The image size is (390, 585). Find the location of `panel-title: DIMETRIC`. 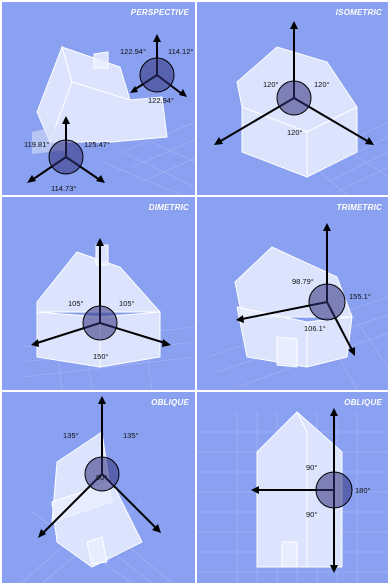

panel-title: DIMETRIC is located at coordinates (168, 207).